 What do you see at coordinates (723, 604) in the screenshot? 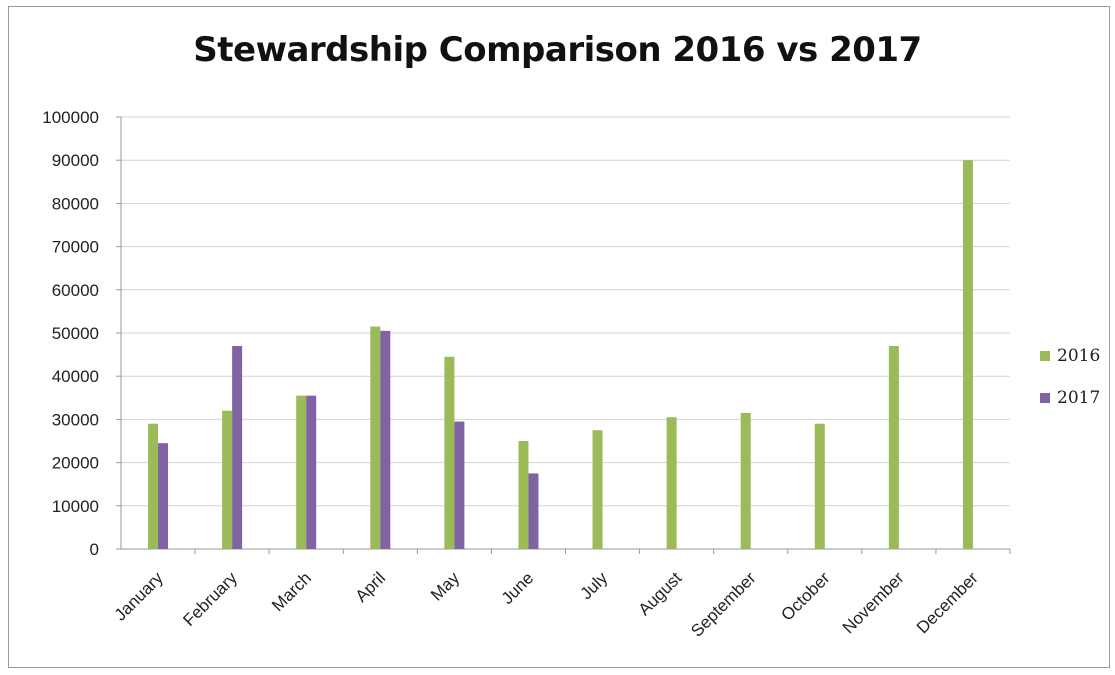
I see `x-tick-label: September` at bounding box center [723, 604].